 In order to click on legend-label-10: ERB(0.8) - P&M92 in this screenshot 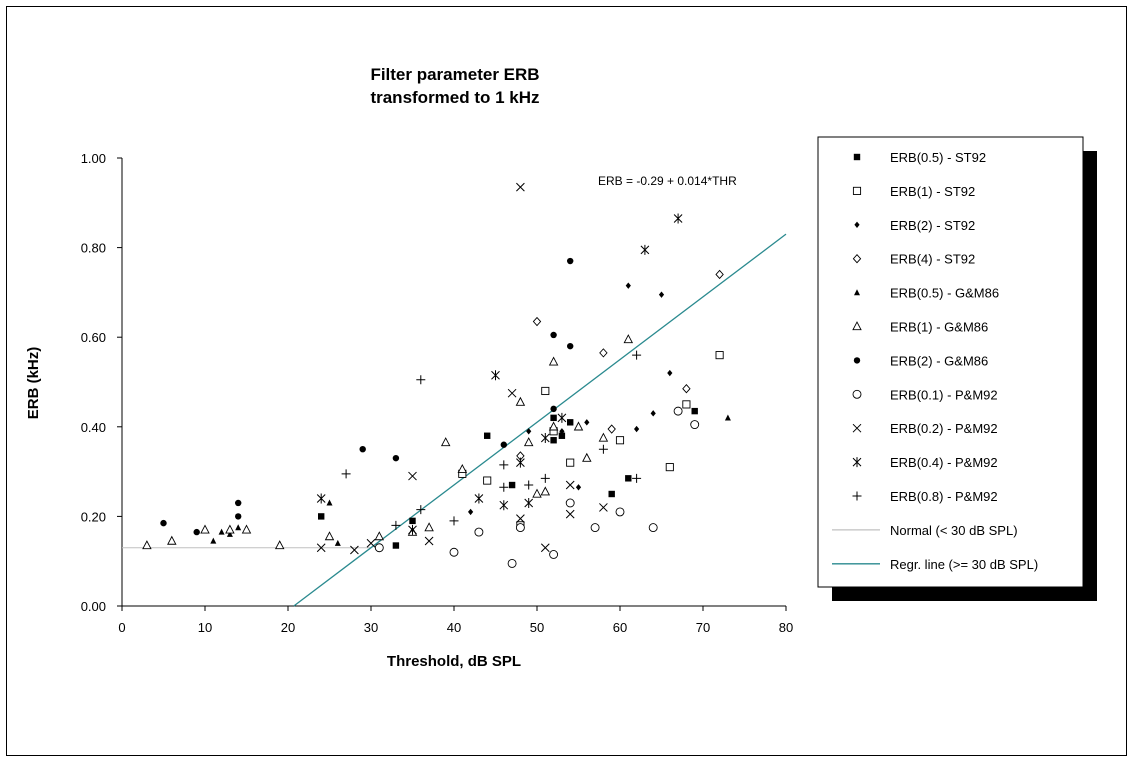, I will do `click(944, 496)`.